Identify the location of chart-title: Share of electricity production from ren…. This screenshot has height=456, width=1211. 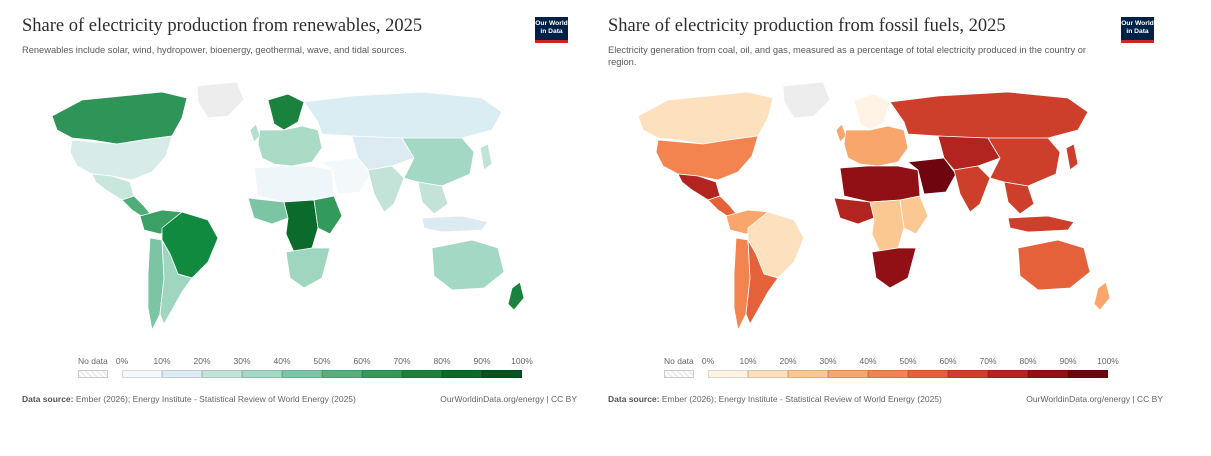
(222, 26).